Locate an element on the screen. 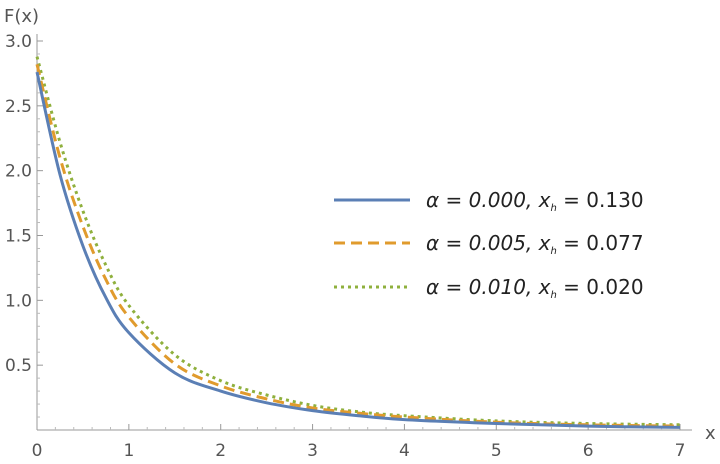 The image size is (720, 464). legend-entry-label: α = 0.005, xh = 0.077 is located at coordinates (535, 244).